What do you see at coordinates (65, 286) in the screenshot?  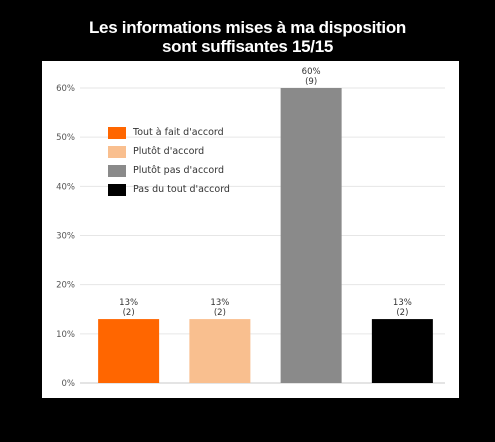 I see `y-tick-label: 20%` at bounding box center [65, 286].